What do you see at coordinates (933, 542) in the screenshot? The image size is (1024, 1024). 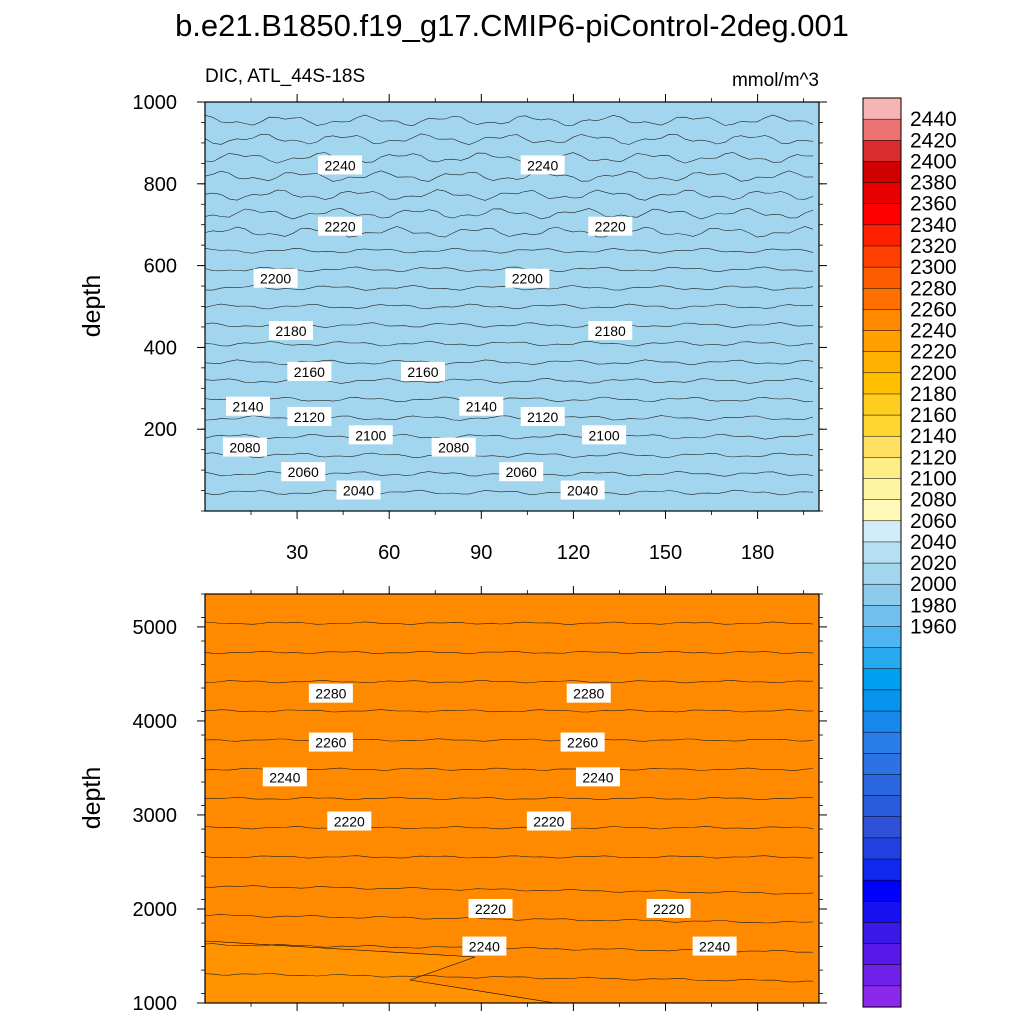 I see `colorbar-label: 2040` at bounding box center [933, 542].